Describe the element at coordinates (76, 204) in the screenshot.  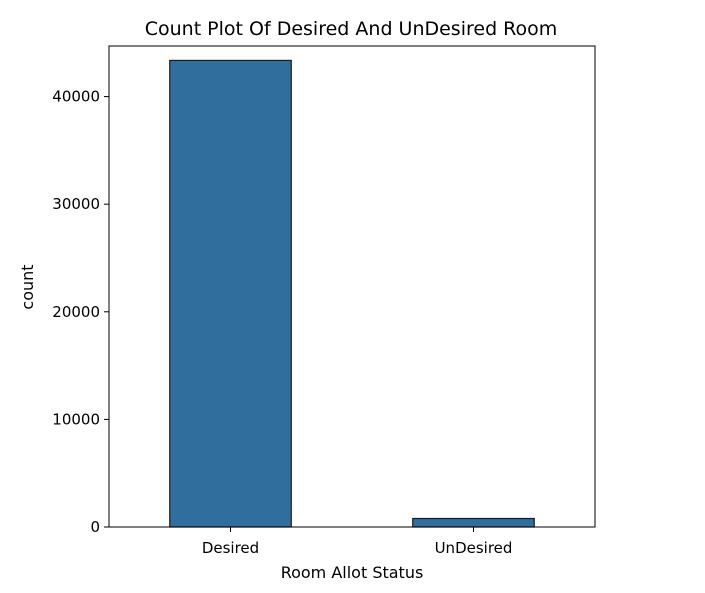
I see `y-tick-label: 30000` at that location.